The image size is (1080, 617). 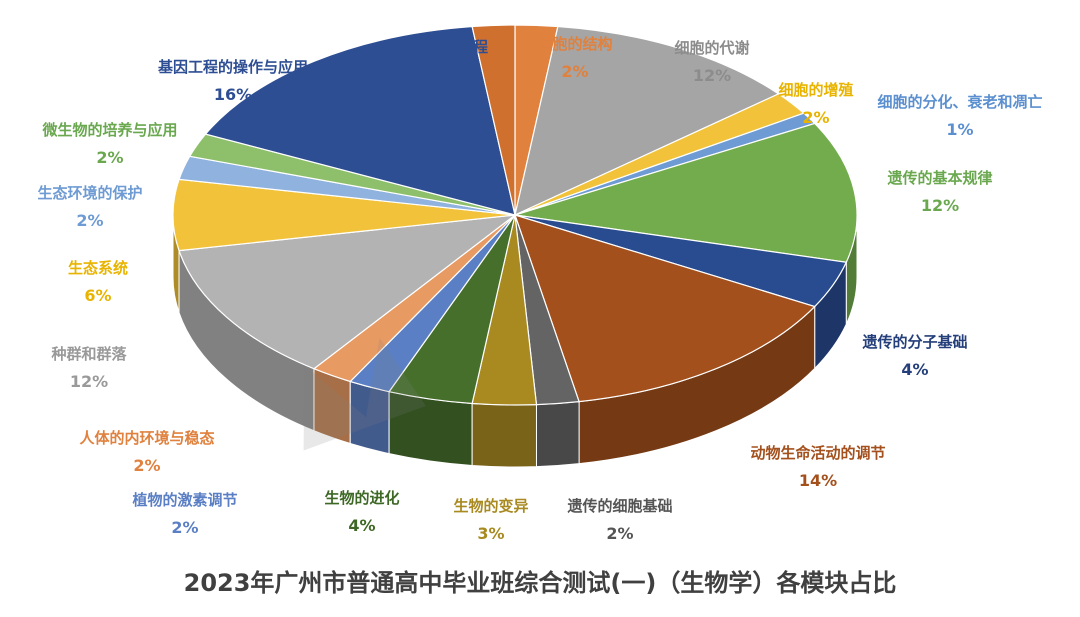 I want to click on slice-label-11: 人体的内环境与稳态 2%, so click(x=146, y=452).